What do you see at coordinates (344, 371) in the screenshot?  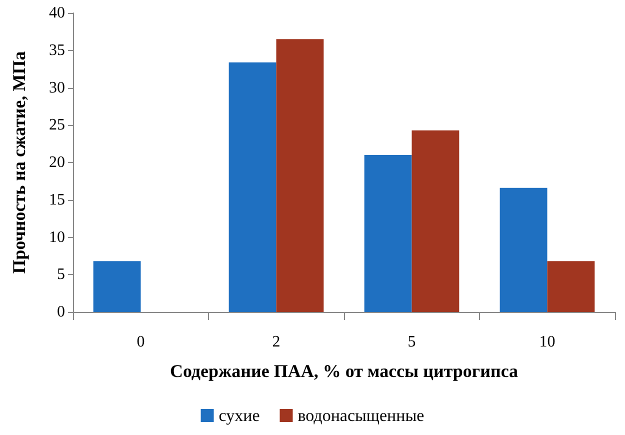 I see `x-axis-title: Содержание ПАА, % от массы цитрогипса` at bounding box center [344, 371].